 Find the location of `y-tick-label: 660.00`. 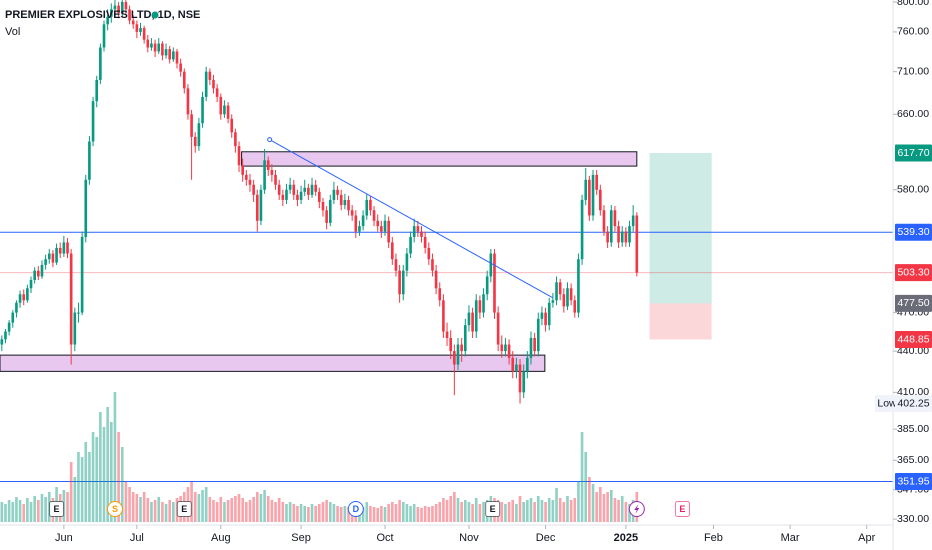

y-tick-label: 660.00 is located at coordinates (913, 114).